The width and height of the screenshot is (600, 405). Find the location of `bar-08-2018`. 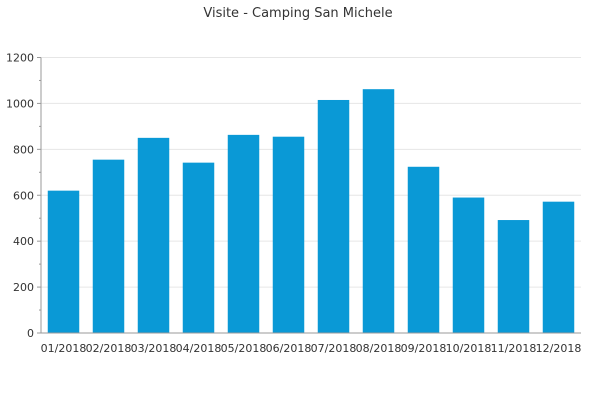

bar-08-2018 is located at coordinates (378, 211).